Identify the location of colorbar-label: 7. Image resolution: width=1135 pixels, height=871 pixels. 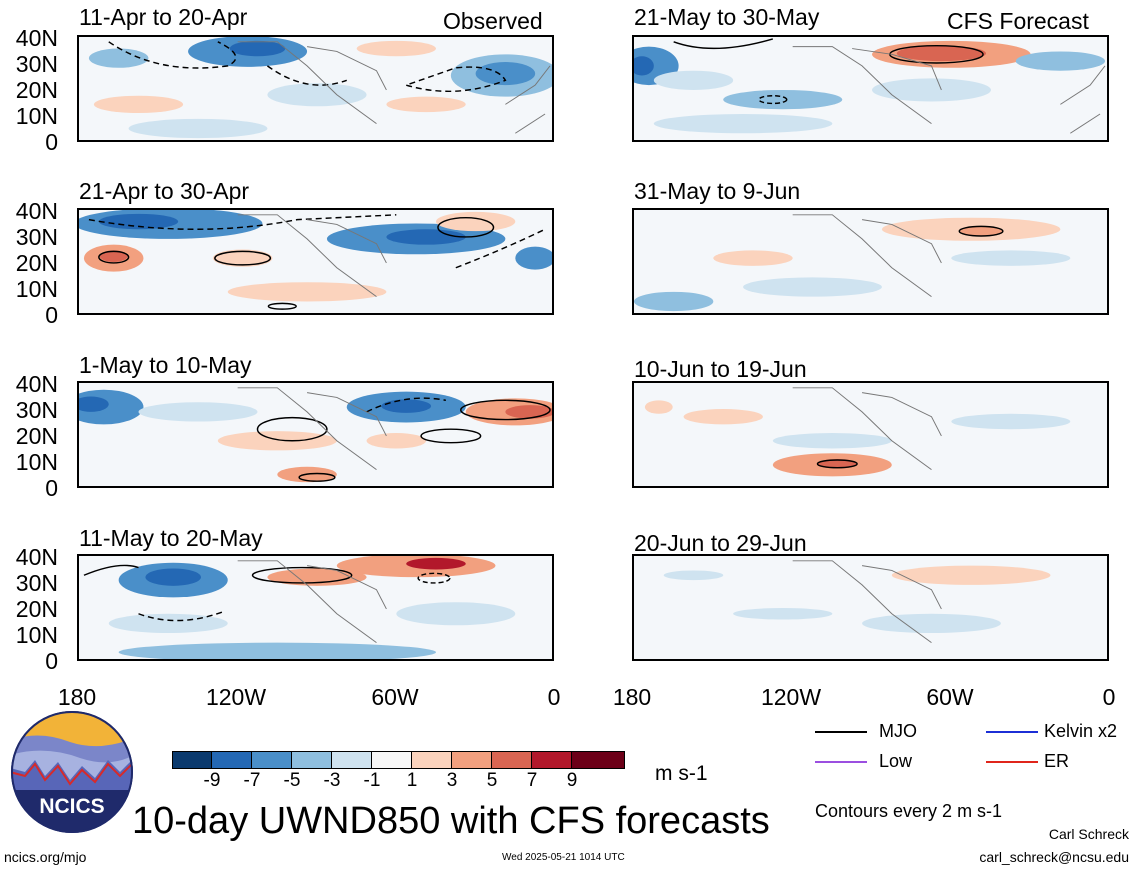
(532, 780).